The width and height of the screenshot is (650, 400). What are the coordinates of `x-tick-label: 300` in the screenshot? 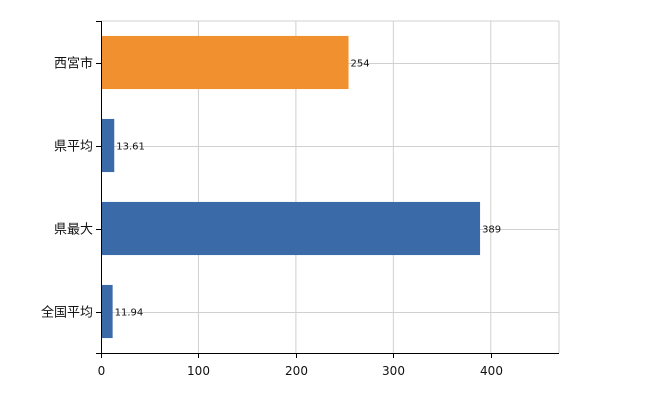 It's located at (393, 371).